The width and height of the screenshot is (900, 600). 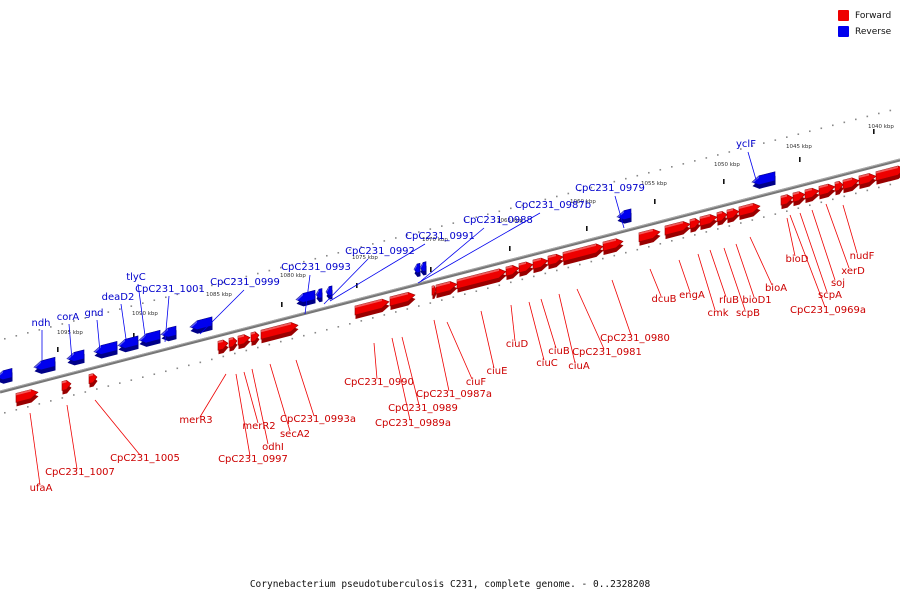 I want to click on forward-gene-label: bioD1, so click(x=756, y=300).